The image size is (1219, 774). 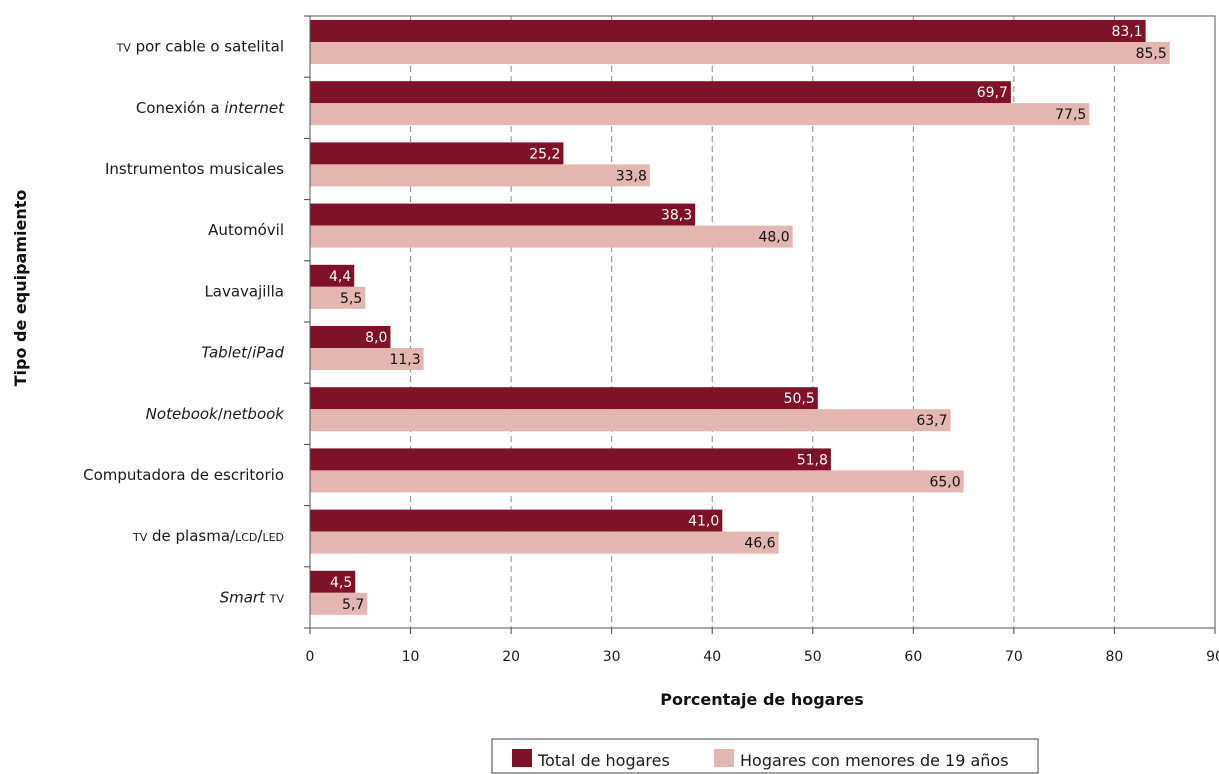 What do you see at coordinates (242, 353) in the screenshot?
I see `category-label-5: Tablet/iPad` at bounding box center [242, 353].